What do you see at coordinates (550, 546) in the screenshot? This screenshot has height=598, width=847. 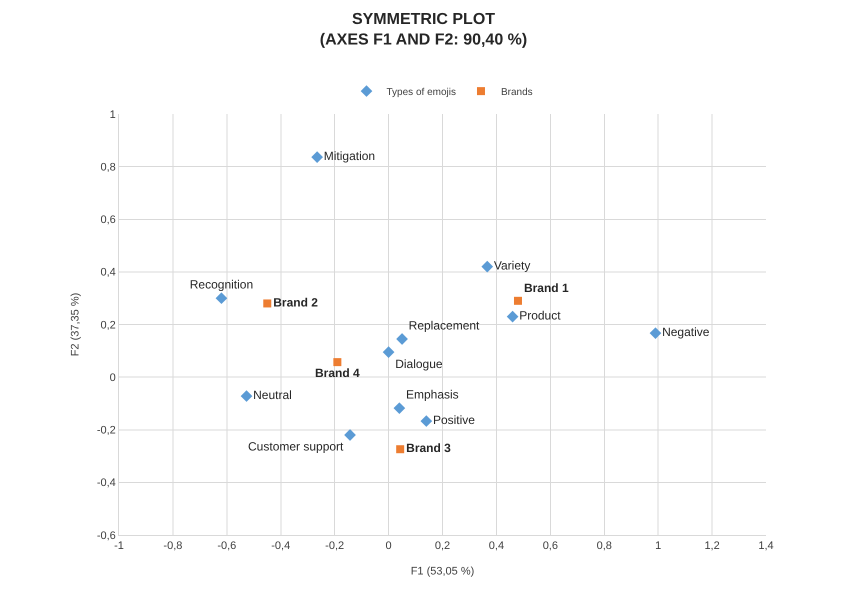 I see `x-tick-label: 0,6` at bounding box center [550, 546].